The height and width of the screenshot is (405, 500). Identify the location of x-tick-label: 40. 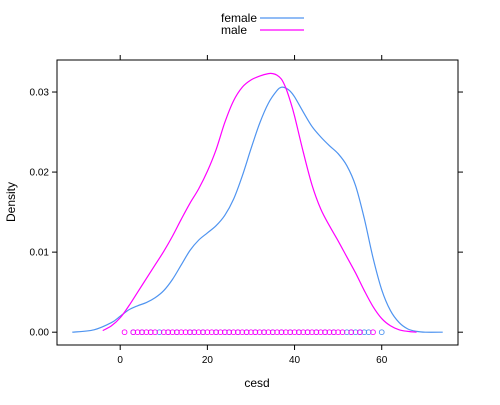
(295, 360).